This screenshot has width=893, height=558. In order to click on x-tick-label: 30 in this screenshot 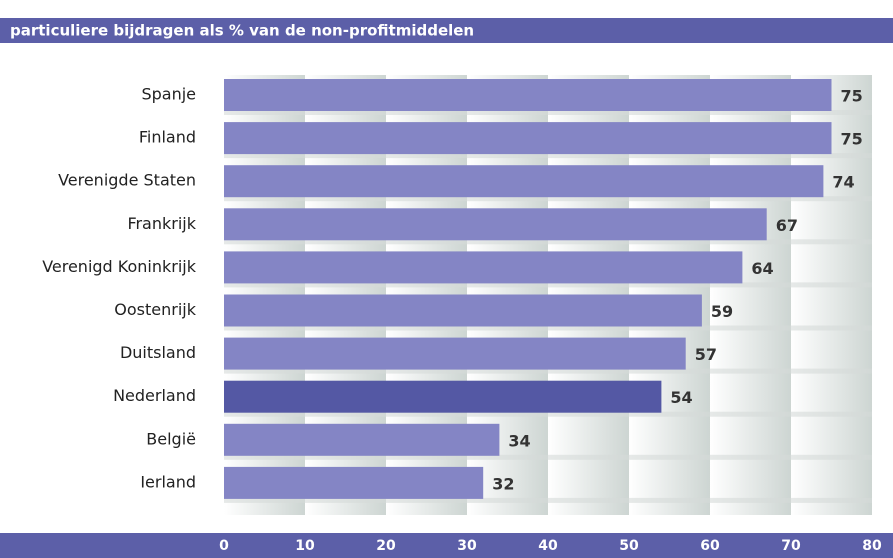, I will do `click(467, 546)`.